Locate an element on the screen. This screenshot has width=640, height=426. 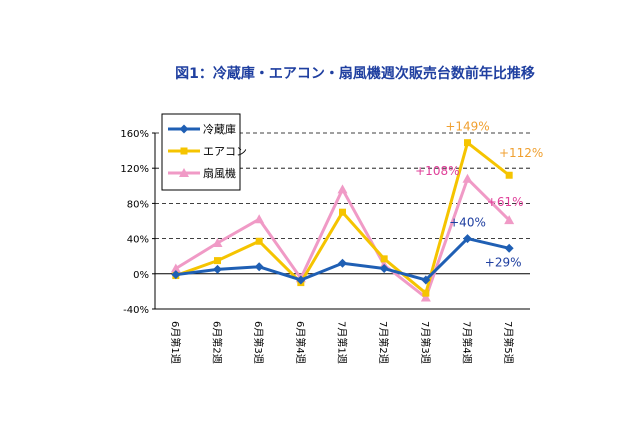
data-label: +40% is located at coordinates (467, 223).